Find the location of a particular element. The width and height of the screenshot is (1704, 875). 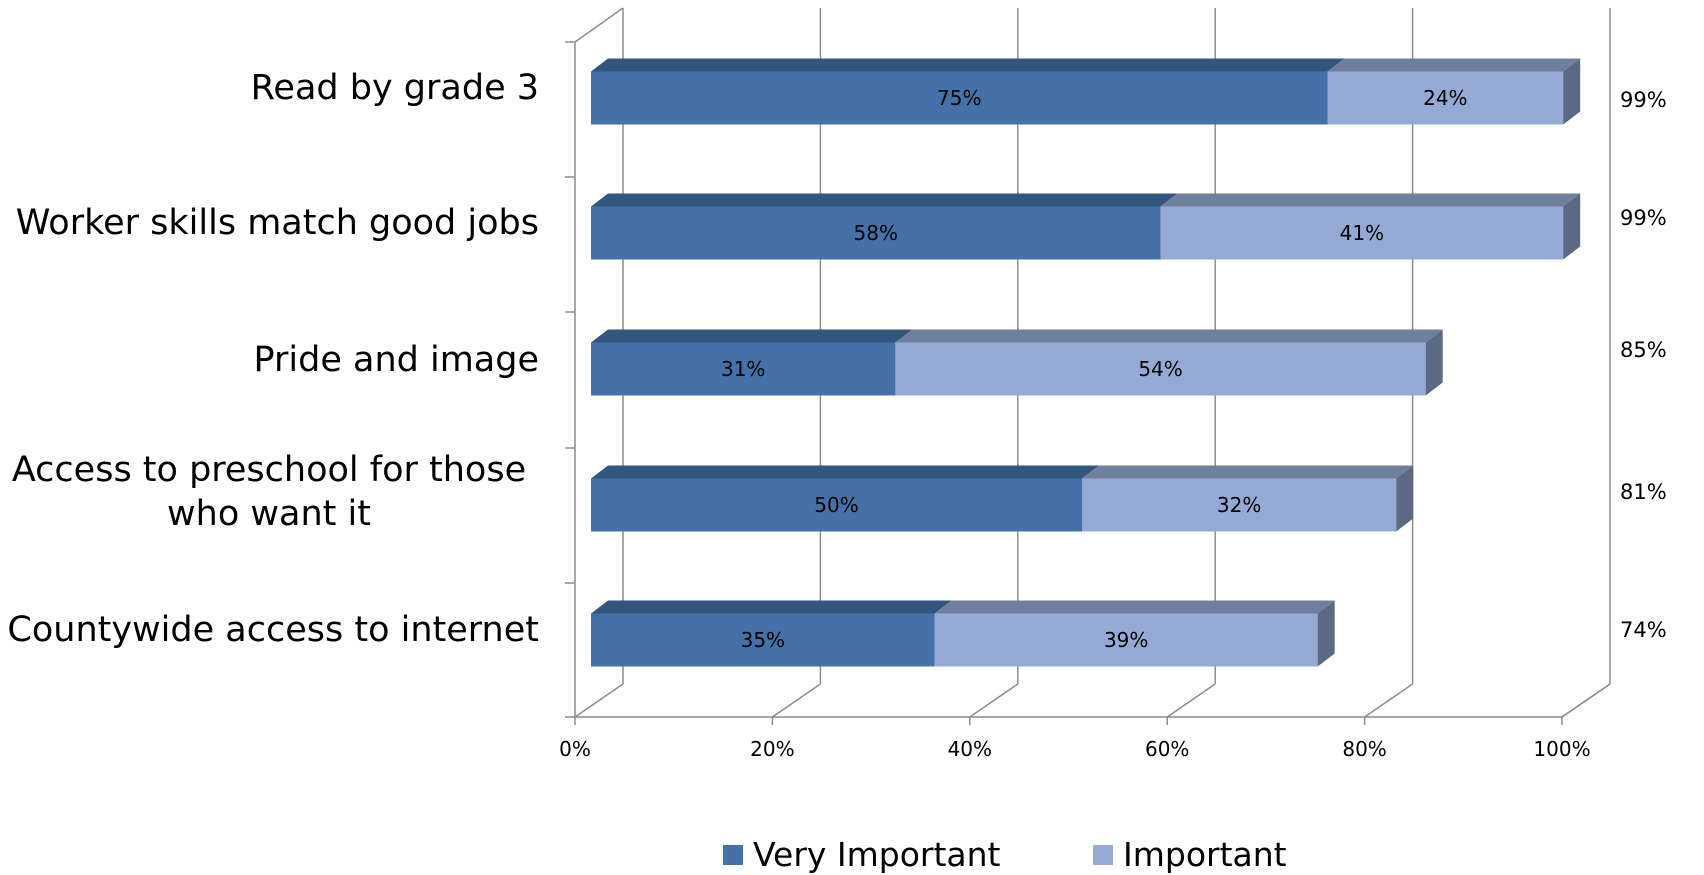

data-label: 58% is located at coordinates (876, 233).